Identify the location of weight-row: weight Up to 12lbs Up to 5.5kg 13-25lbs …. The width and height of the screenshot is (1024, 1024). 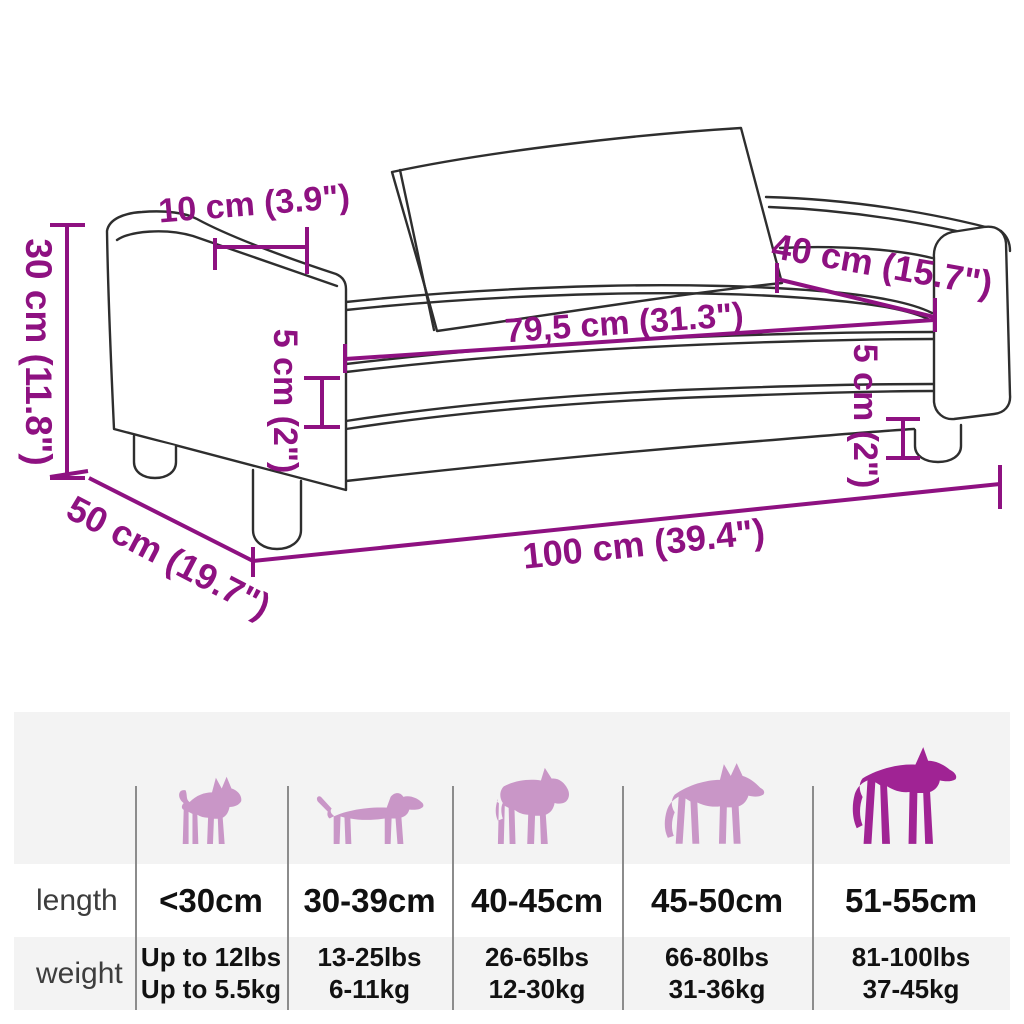
(512, 973).